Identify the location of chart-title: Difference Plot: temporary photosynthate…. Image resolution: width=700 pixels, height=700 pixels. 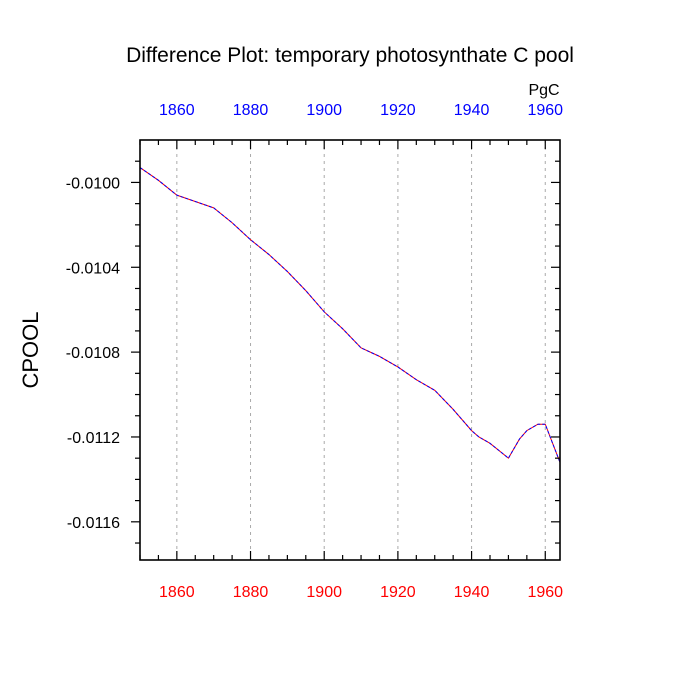
(350, 55).